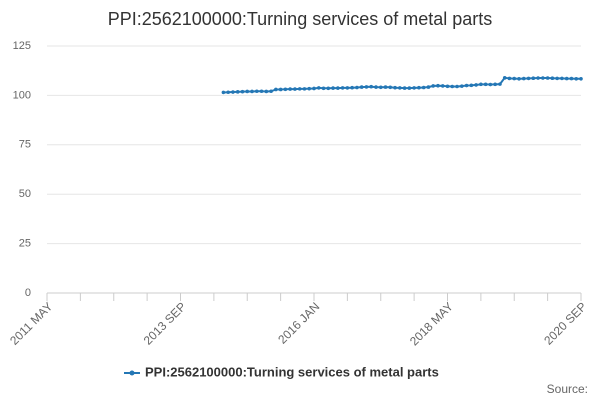 The width and height of the screenshot is (600, 400). Describe the element at coordinates (165, 323) in the screenshot. I see `x-tick-label: 2013 SEP` at that location.